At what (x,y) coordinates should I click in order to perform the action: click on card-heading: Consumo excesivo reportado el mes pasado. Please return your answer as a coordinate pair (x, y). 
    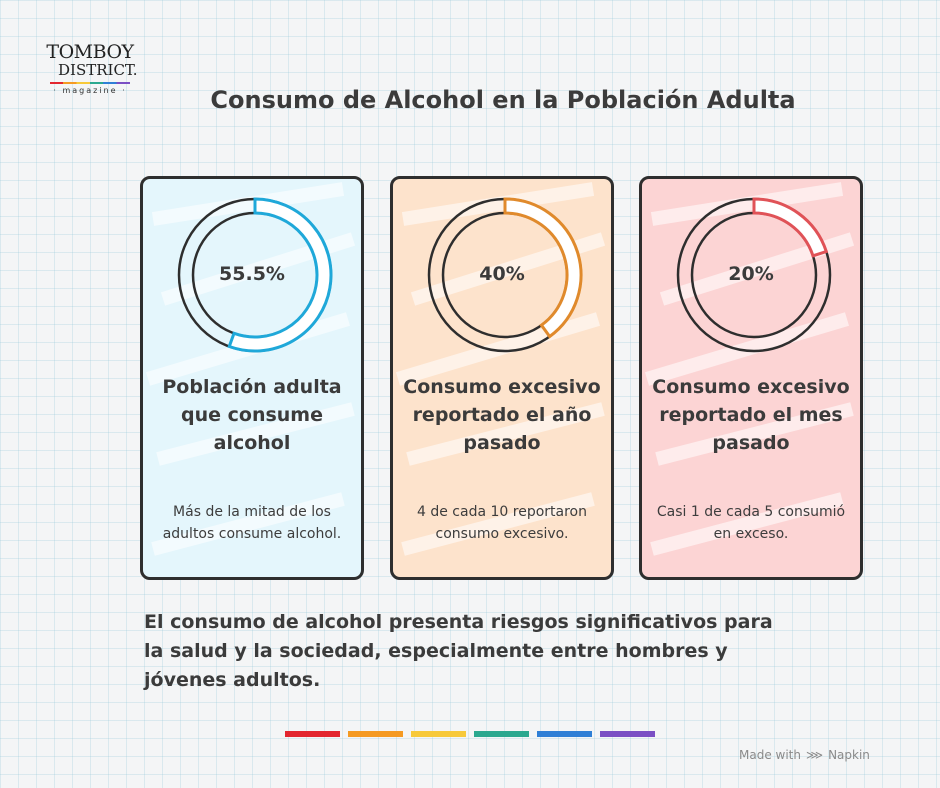
    Looking at the image, I should click on (751, 415).